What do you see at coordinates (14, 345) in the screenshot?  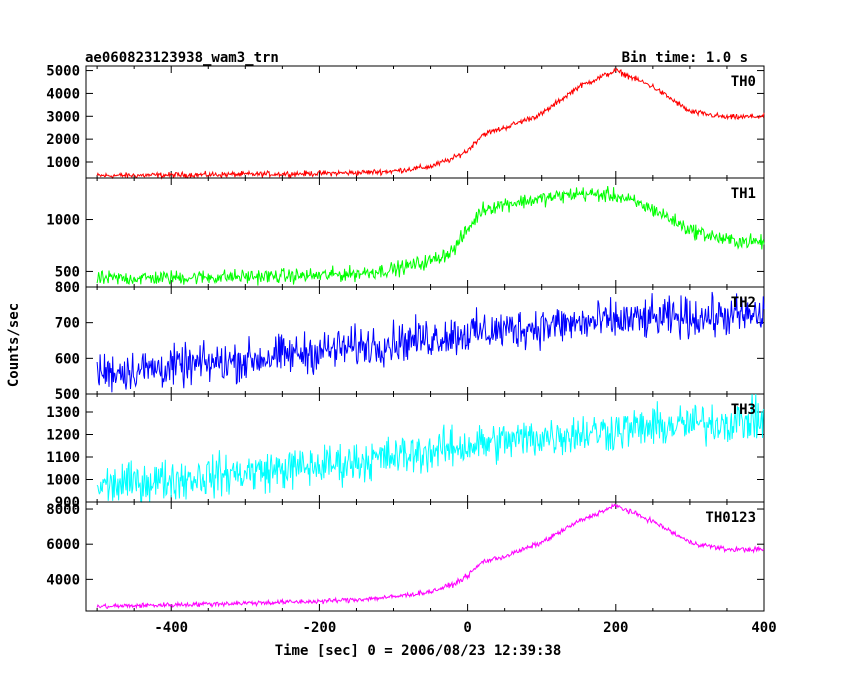 I see `y-axis-label: Counts/sec` at bounding box center [14, 345].